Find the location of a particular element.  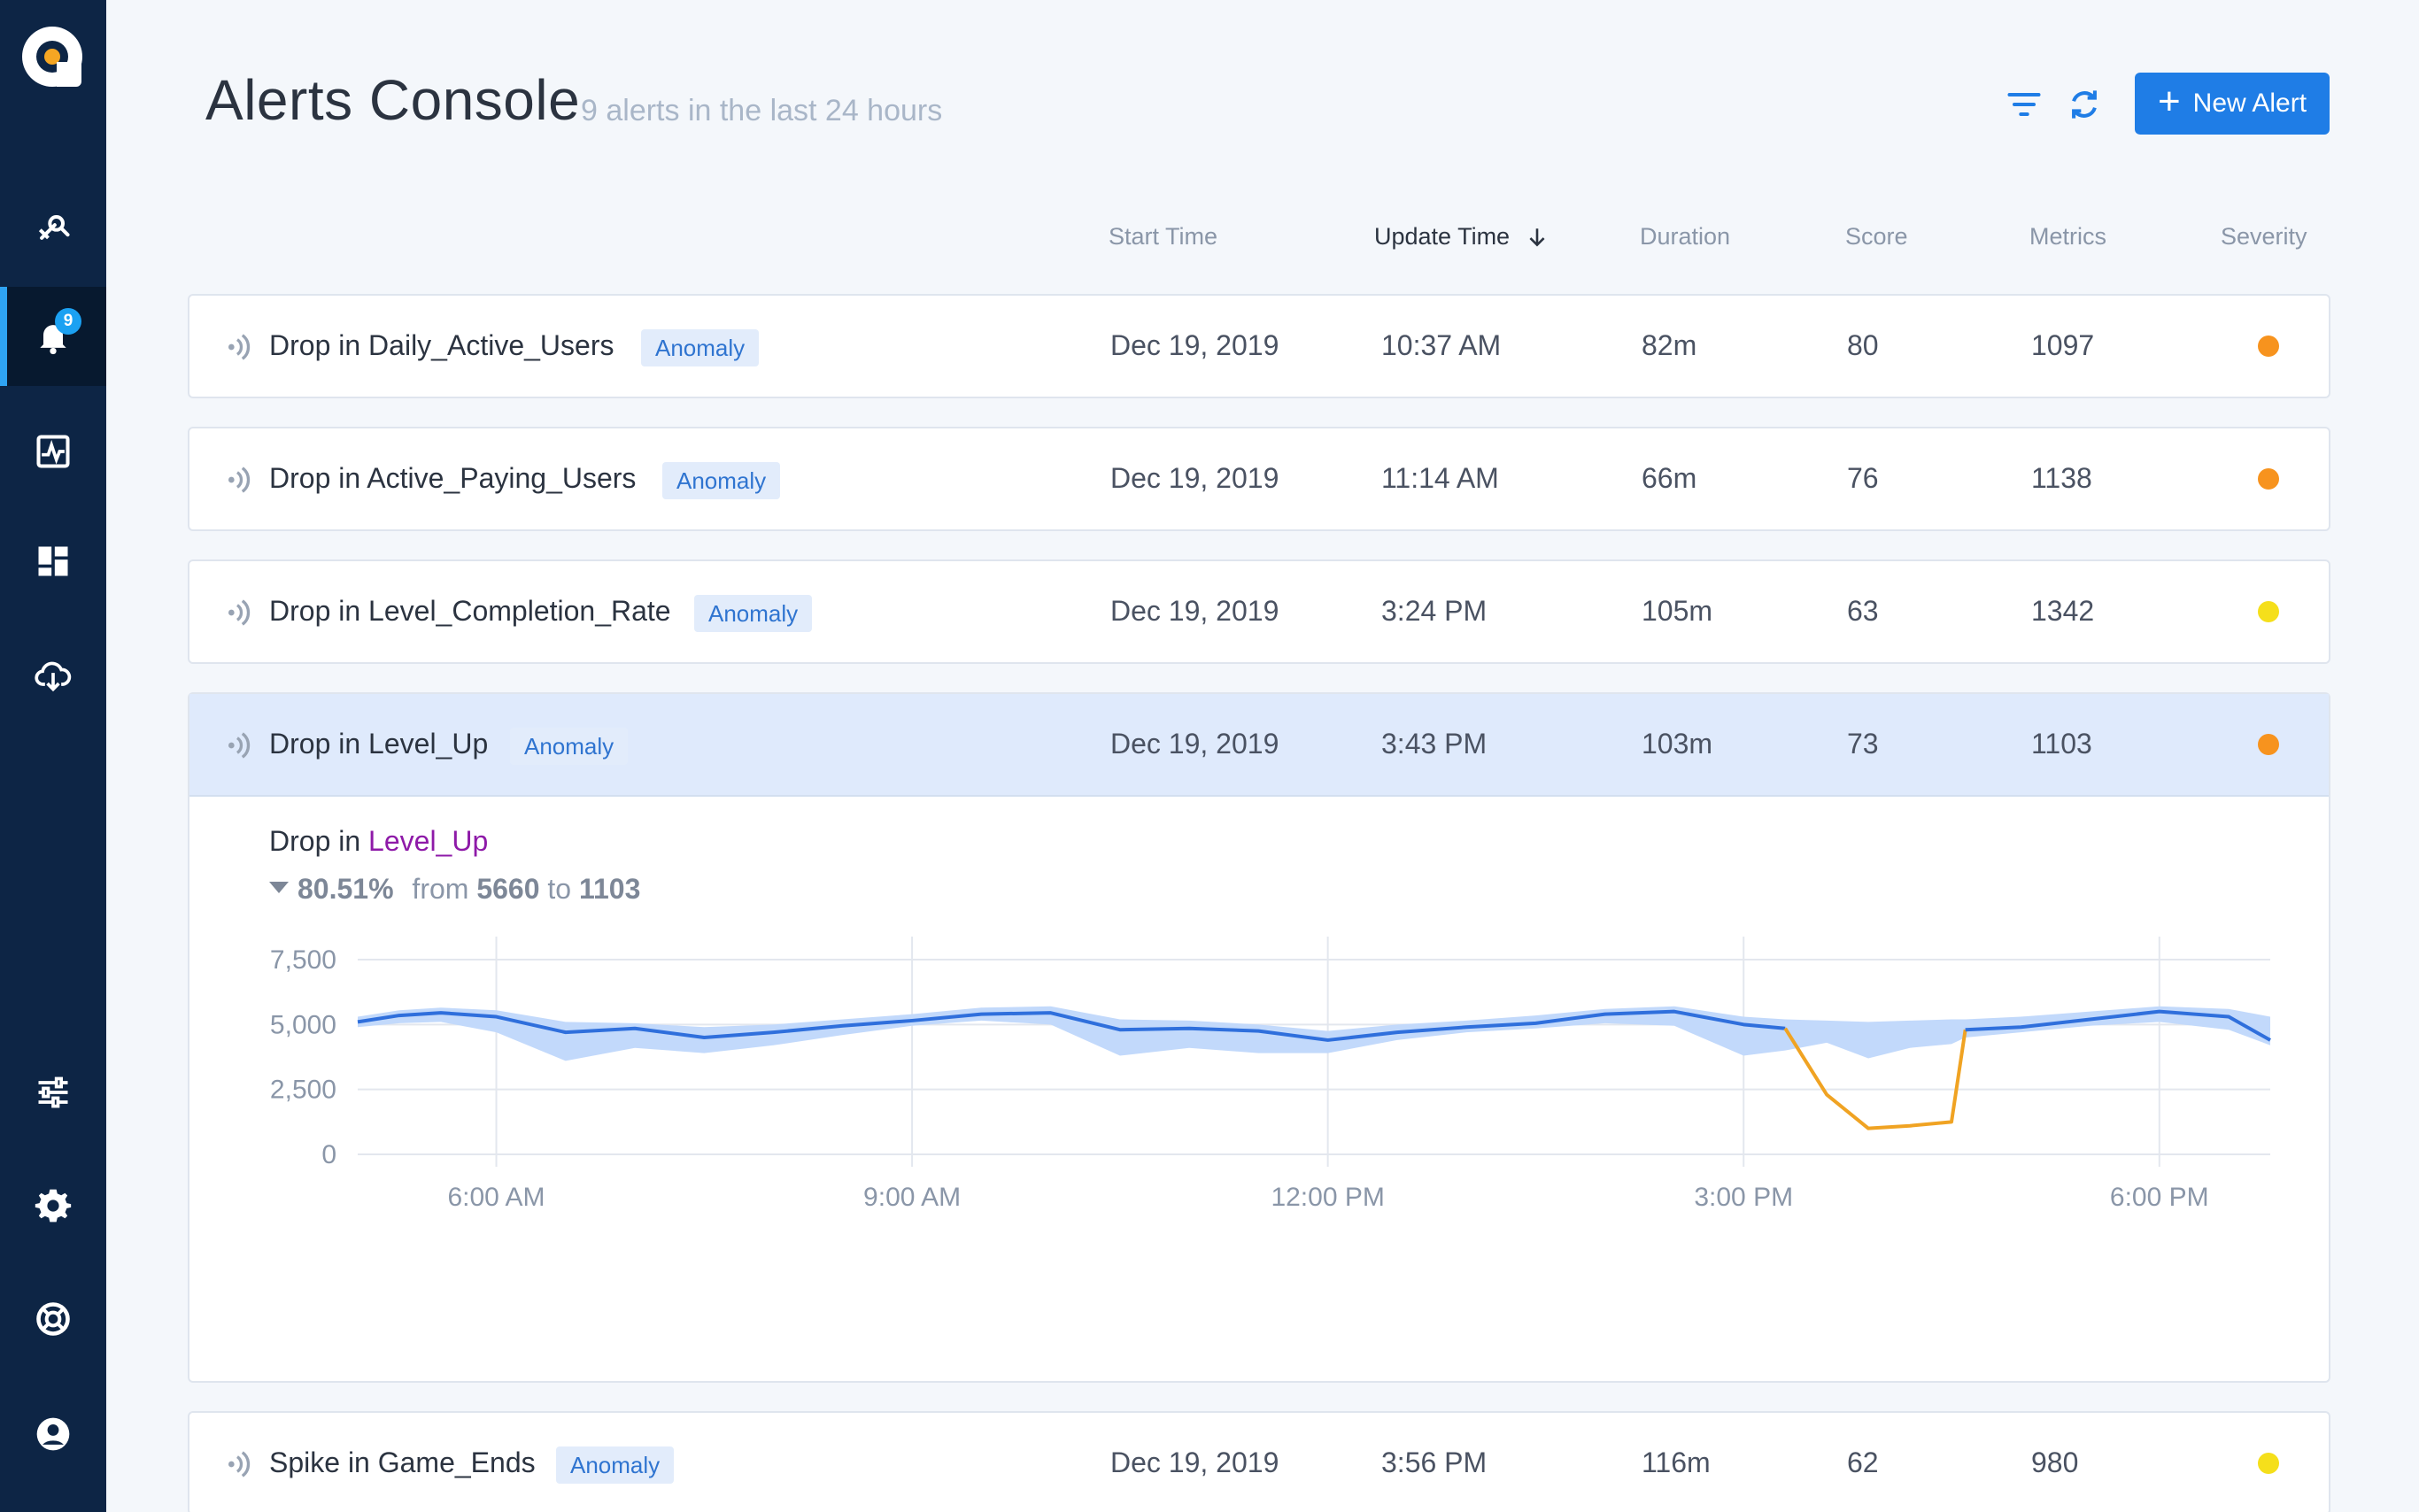

column-header-duration: Duration is located at coordinates (1685, 236).